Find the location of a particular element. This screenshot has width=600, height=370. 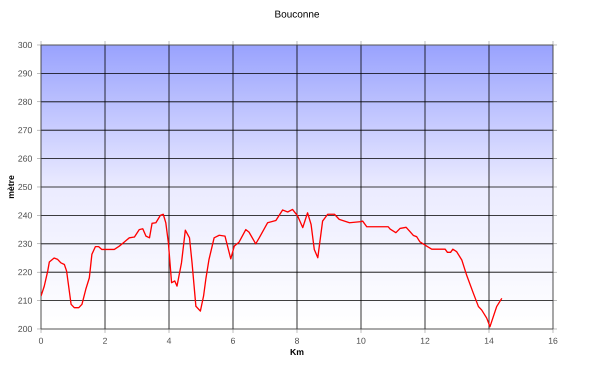

y-tick-label: 220 is located at coordinates (25, 272).